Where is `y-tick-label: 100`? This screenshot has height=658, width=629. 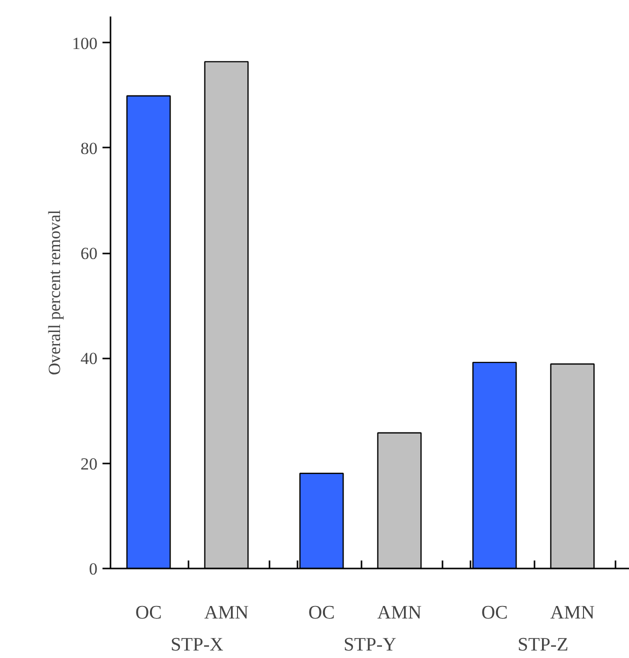 y-tick-label: 100 is located at coordinates (85, 43).